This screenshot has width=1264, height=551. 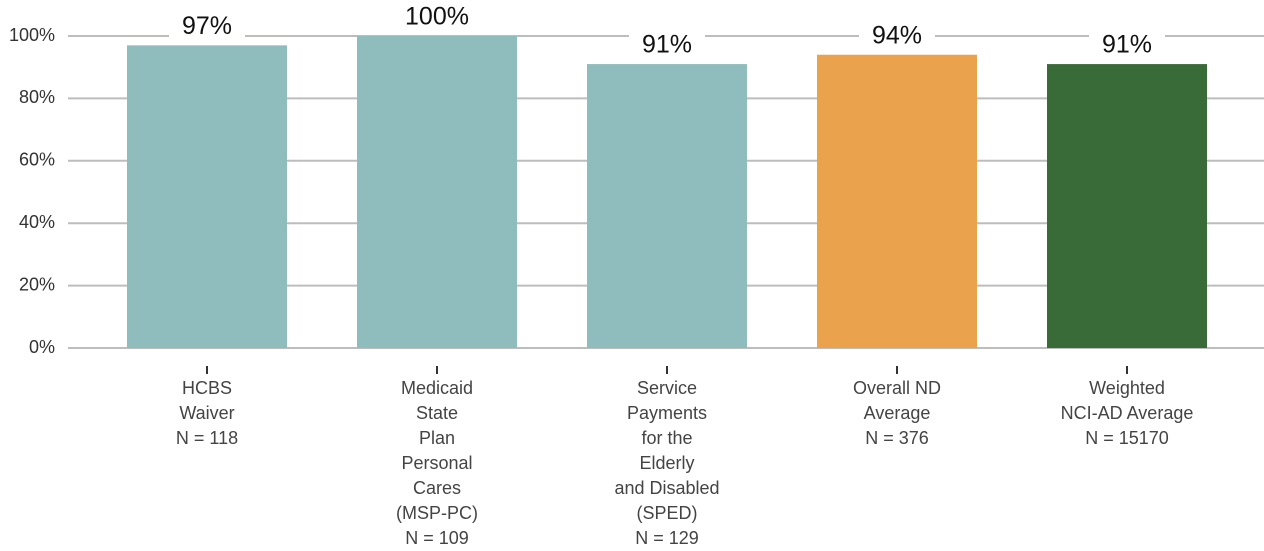 I want to click on y-tick-label: 20%, so click(x=37, y=284).